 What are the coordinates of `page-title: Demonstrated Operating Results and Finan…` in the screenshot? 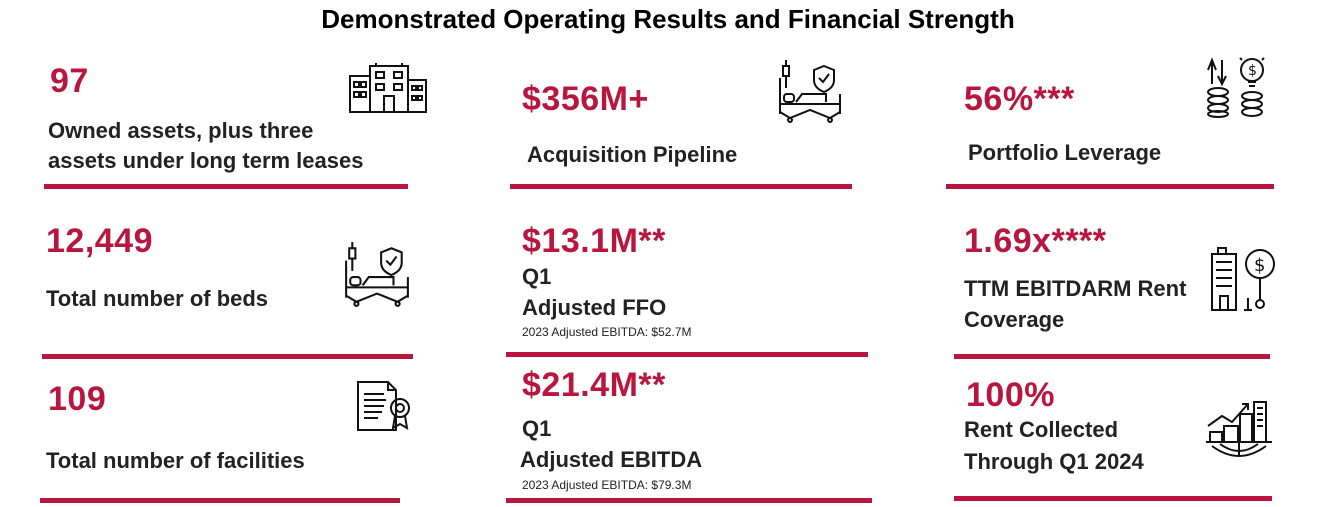 It's located at (668, 19).